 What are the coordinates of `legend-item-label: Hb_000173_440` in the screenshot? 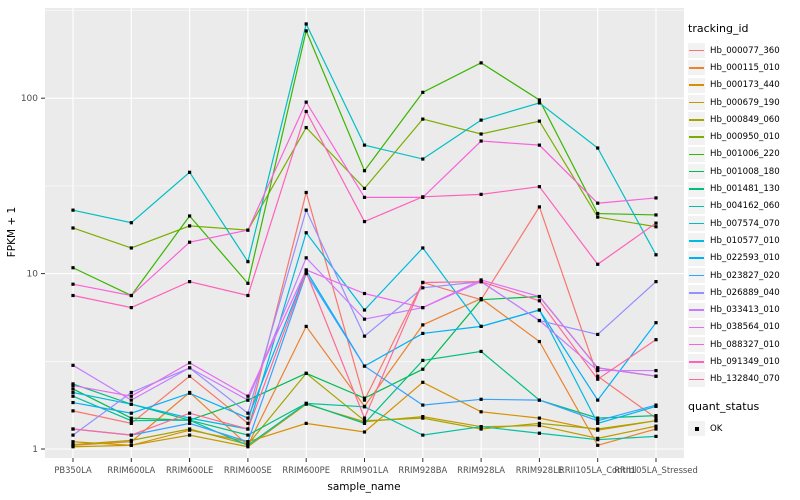 It's located at (745, 85).